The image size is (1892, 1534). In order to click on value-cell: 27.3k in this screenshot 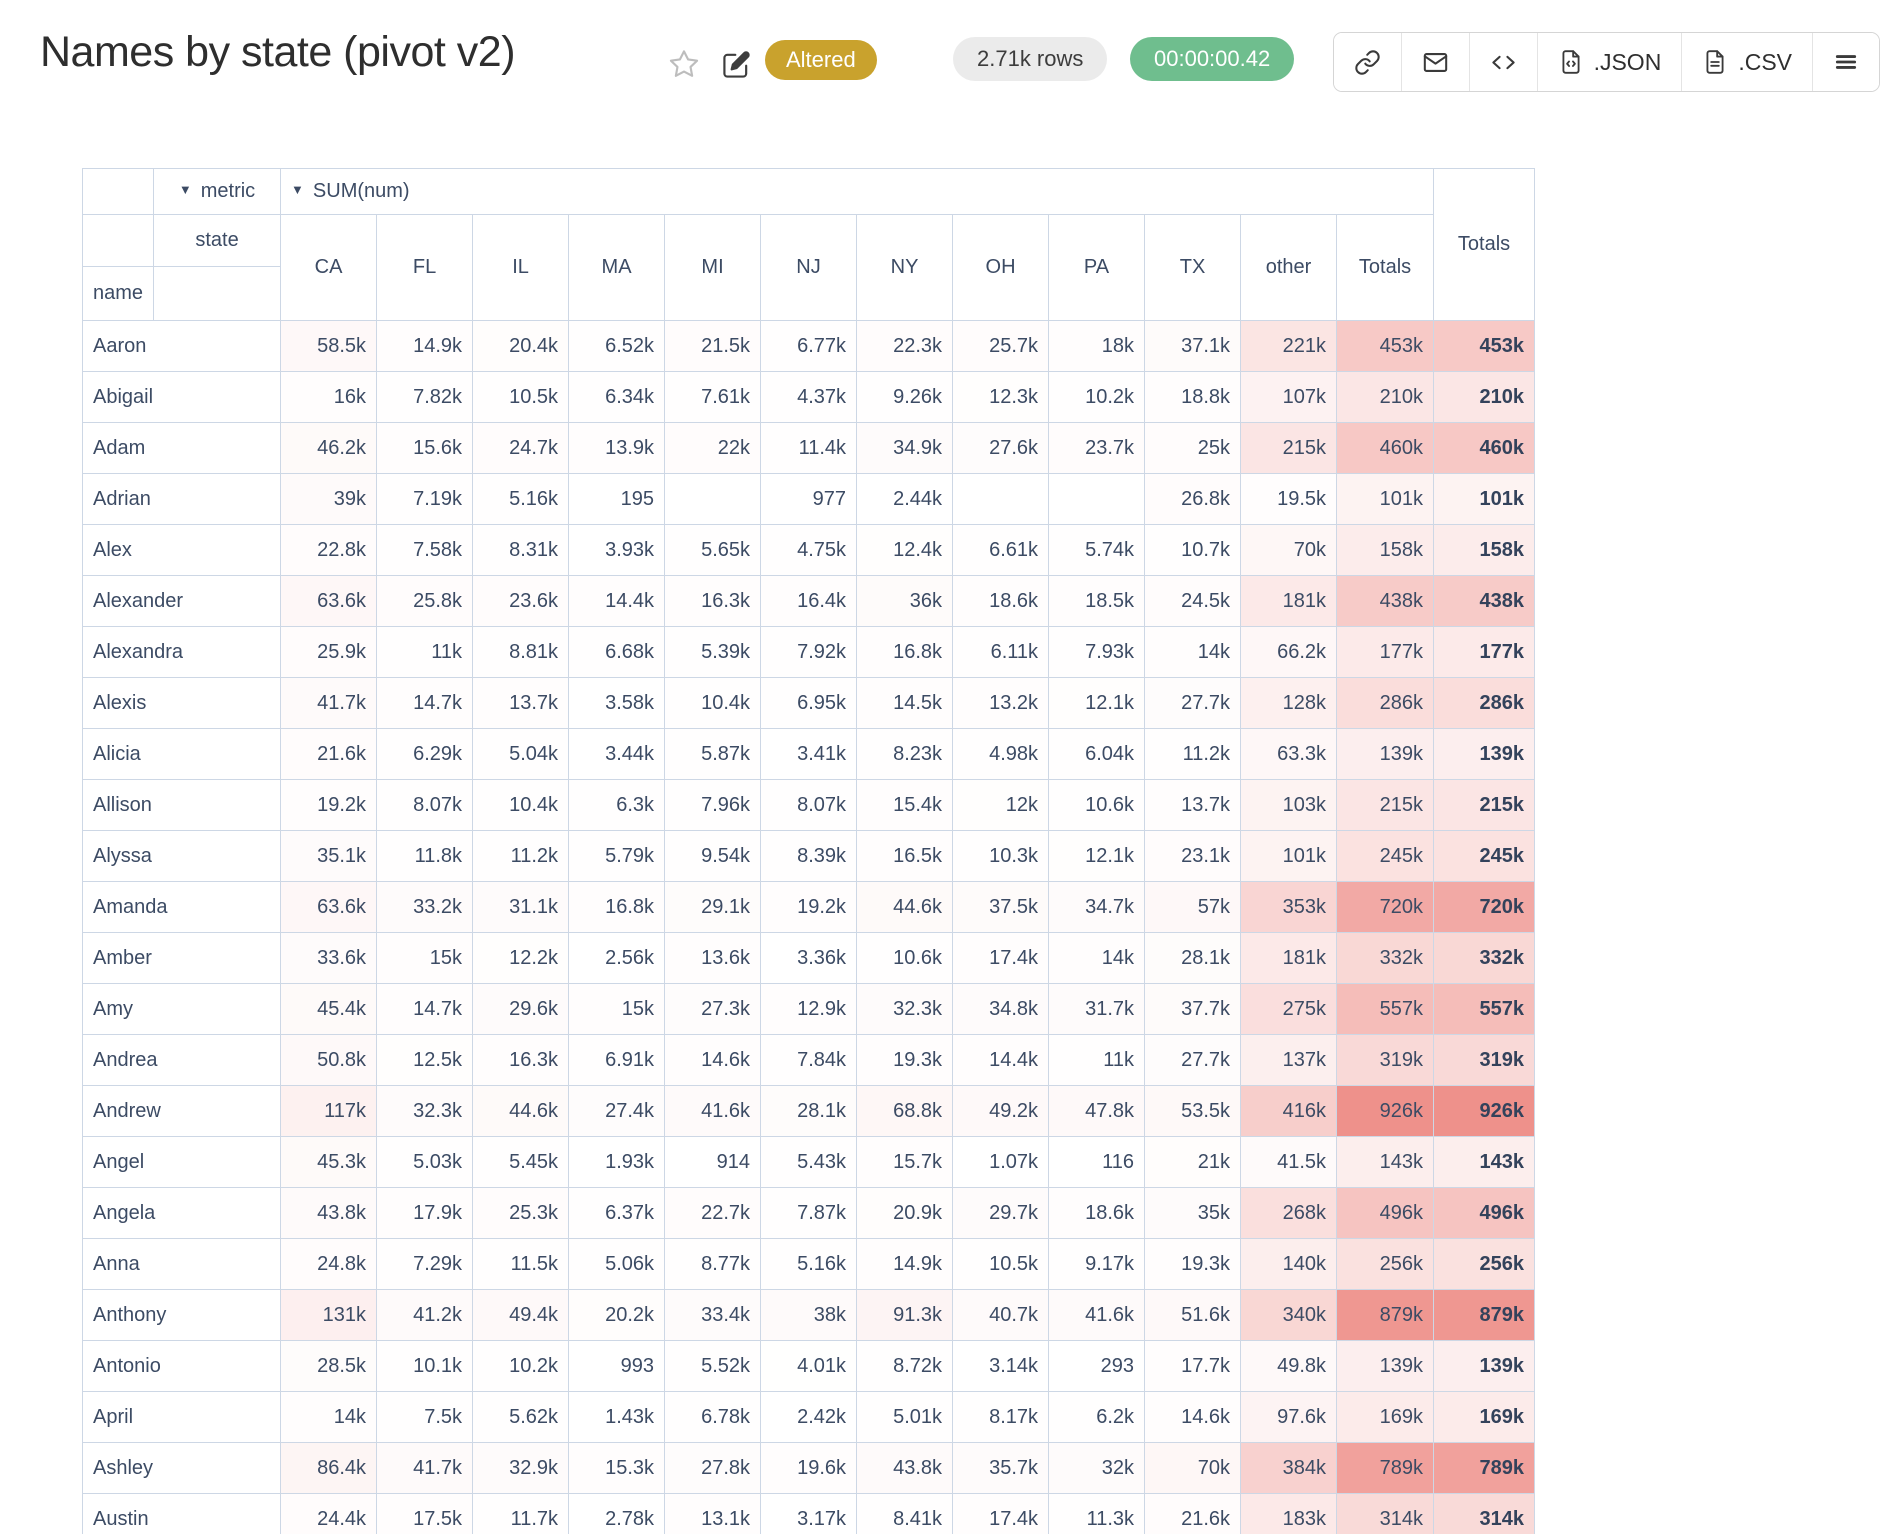, I will do `click(713, 1009)`.